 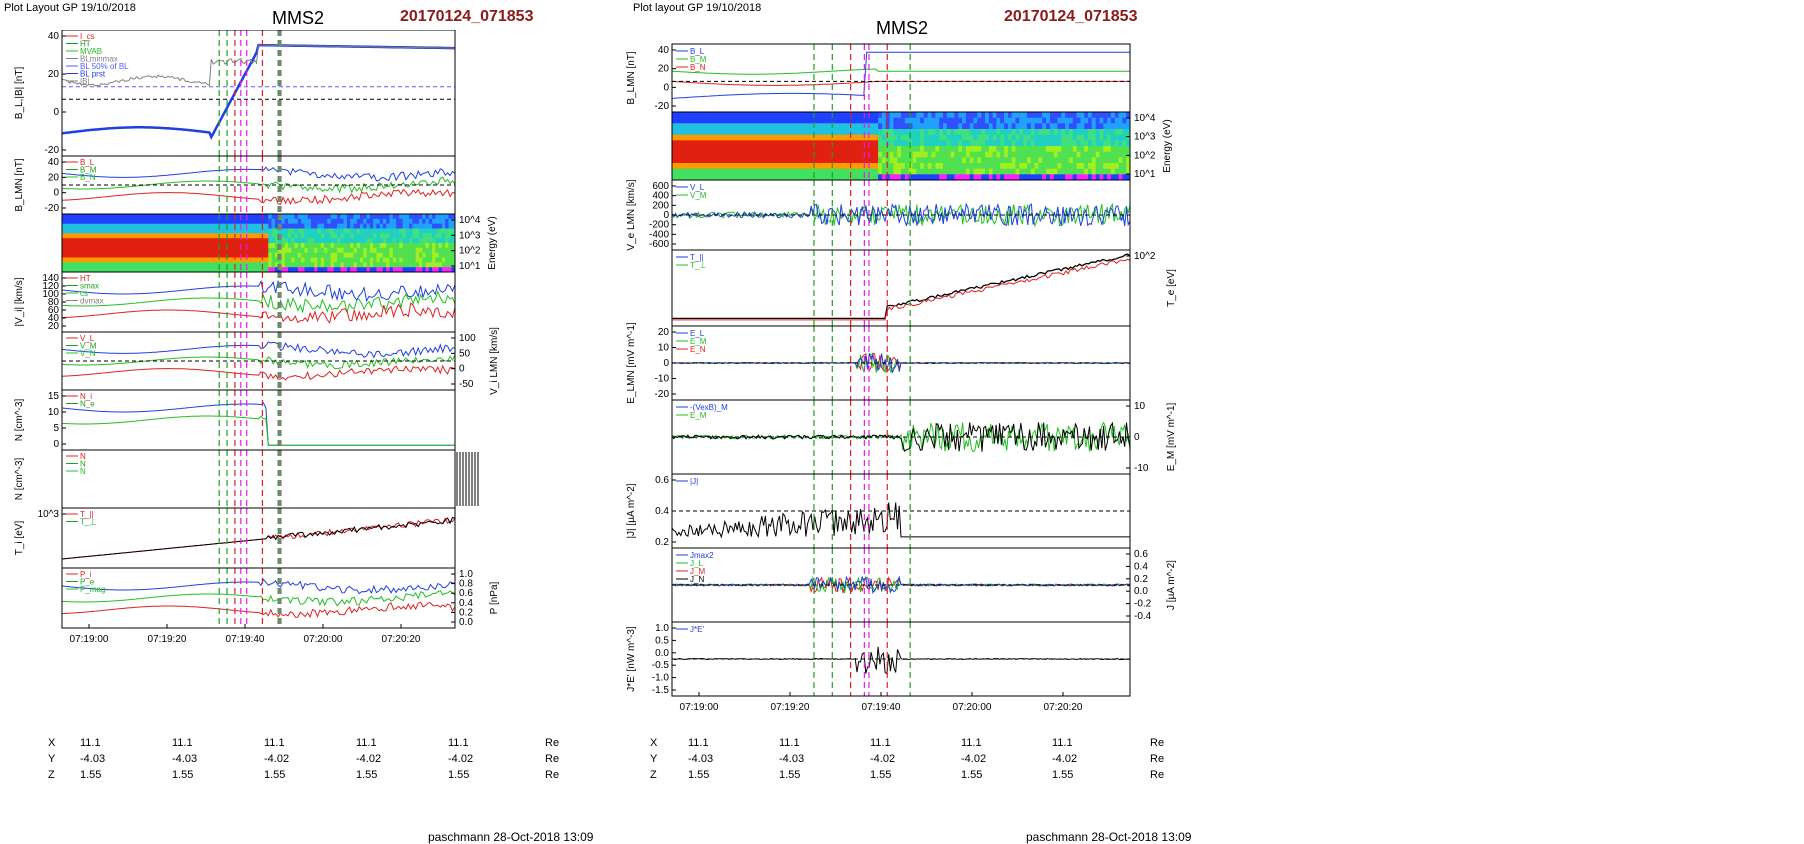 I want to click on legend-label: P_mag, so click(x=92, y=589).